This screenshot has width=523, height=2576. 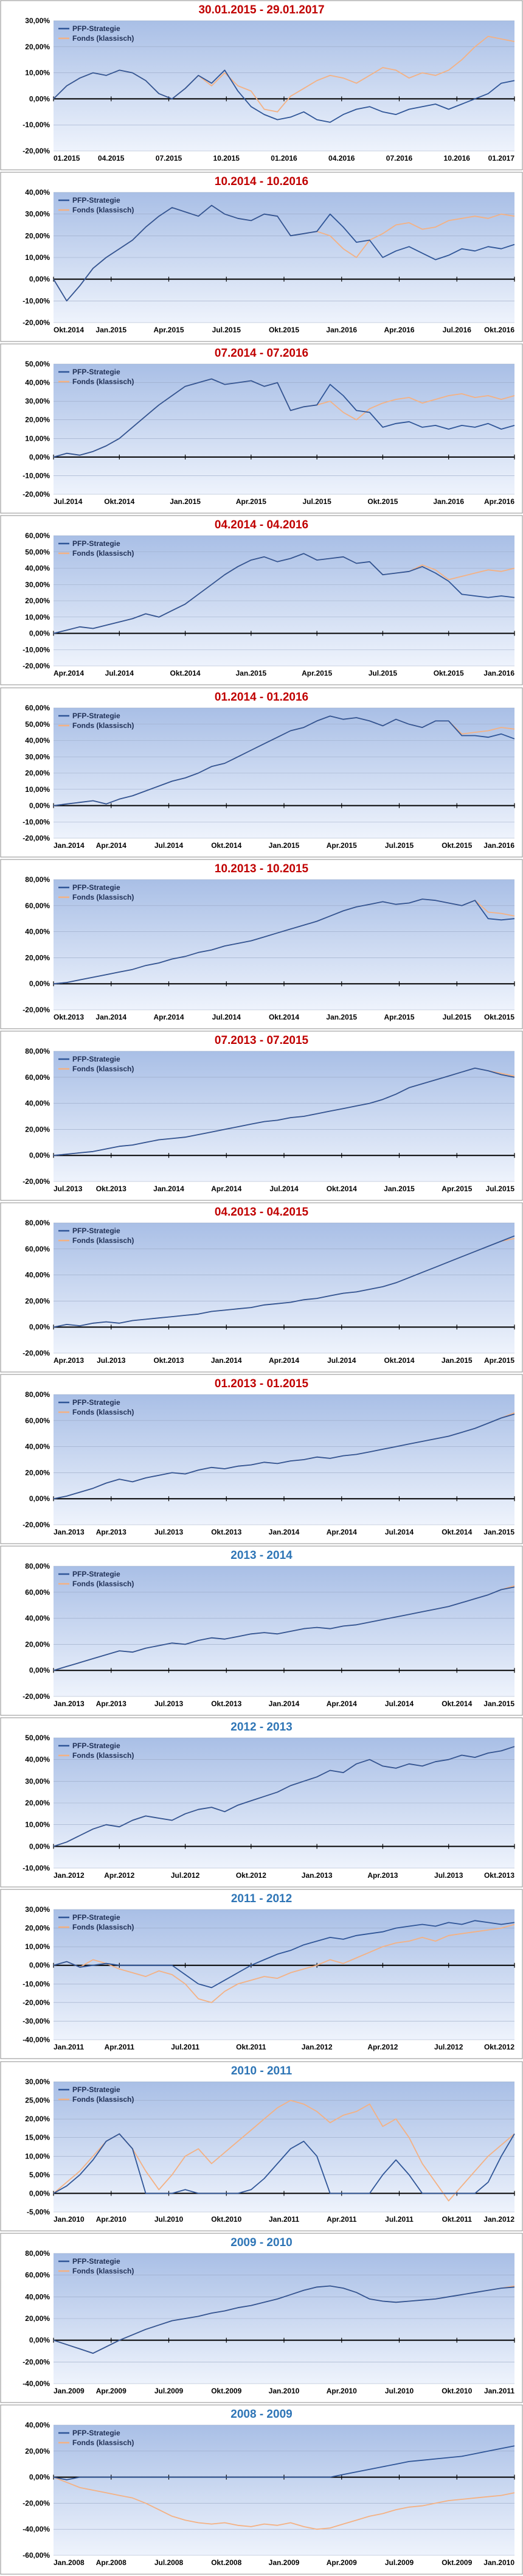 I want to click on x-tick-label: Apr.2011, so click(x=342, y=2219).